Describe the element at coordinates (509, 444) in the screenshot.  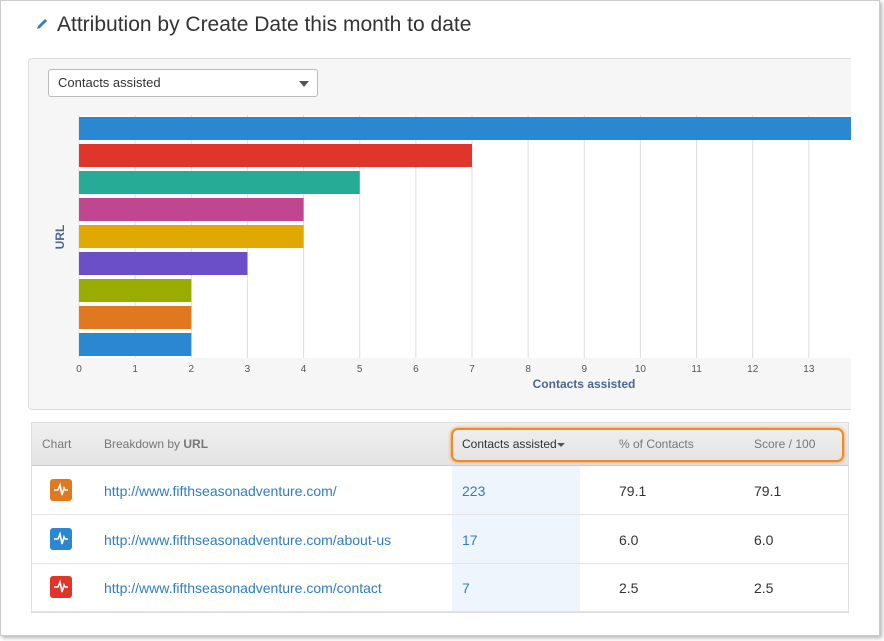
I see `header-contacts-text: Contacts assisted` at that location.